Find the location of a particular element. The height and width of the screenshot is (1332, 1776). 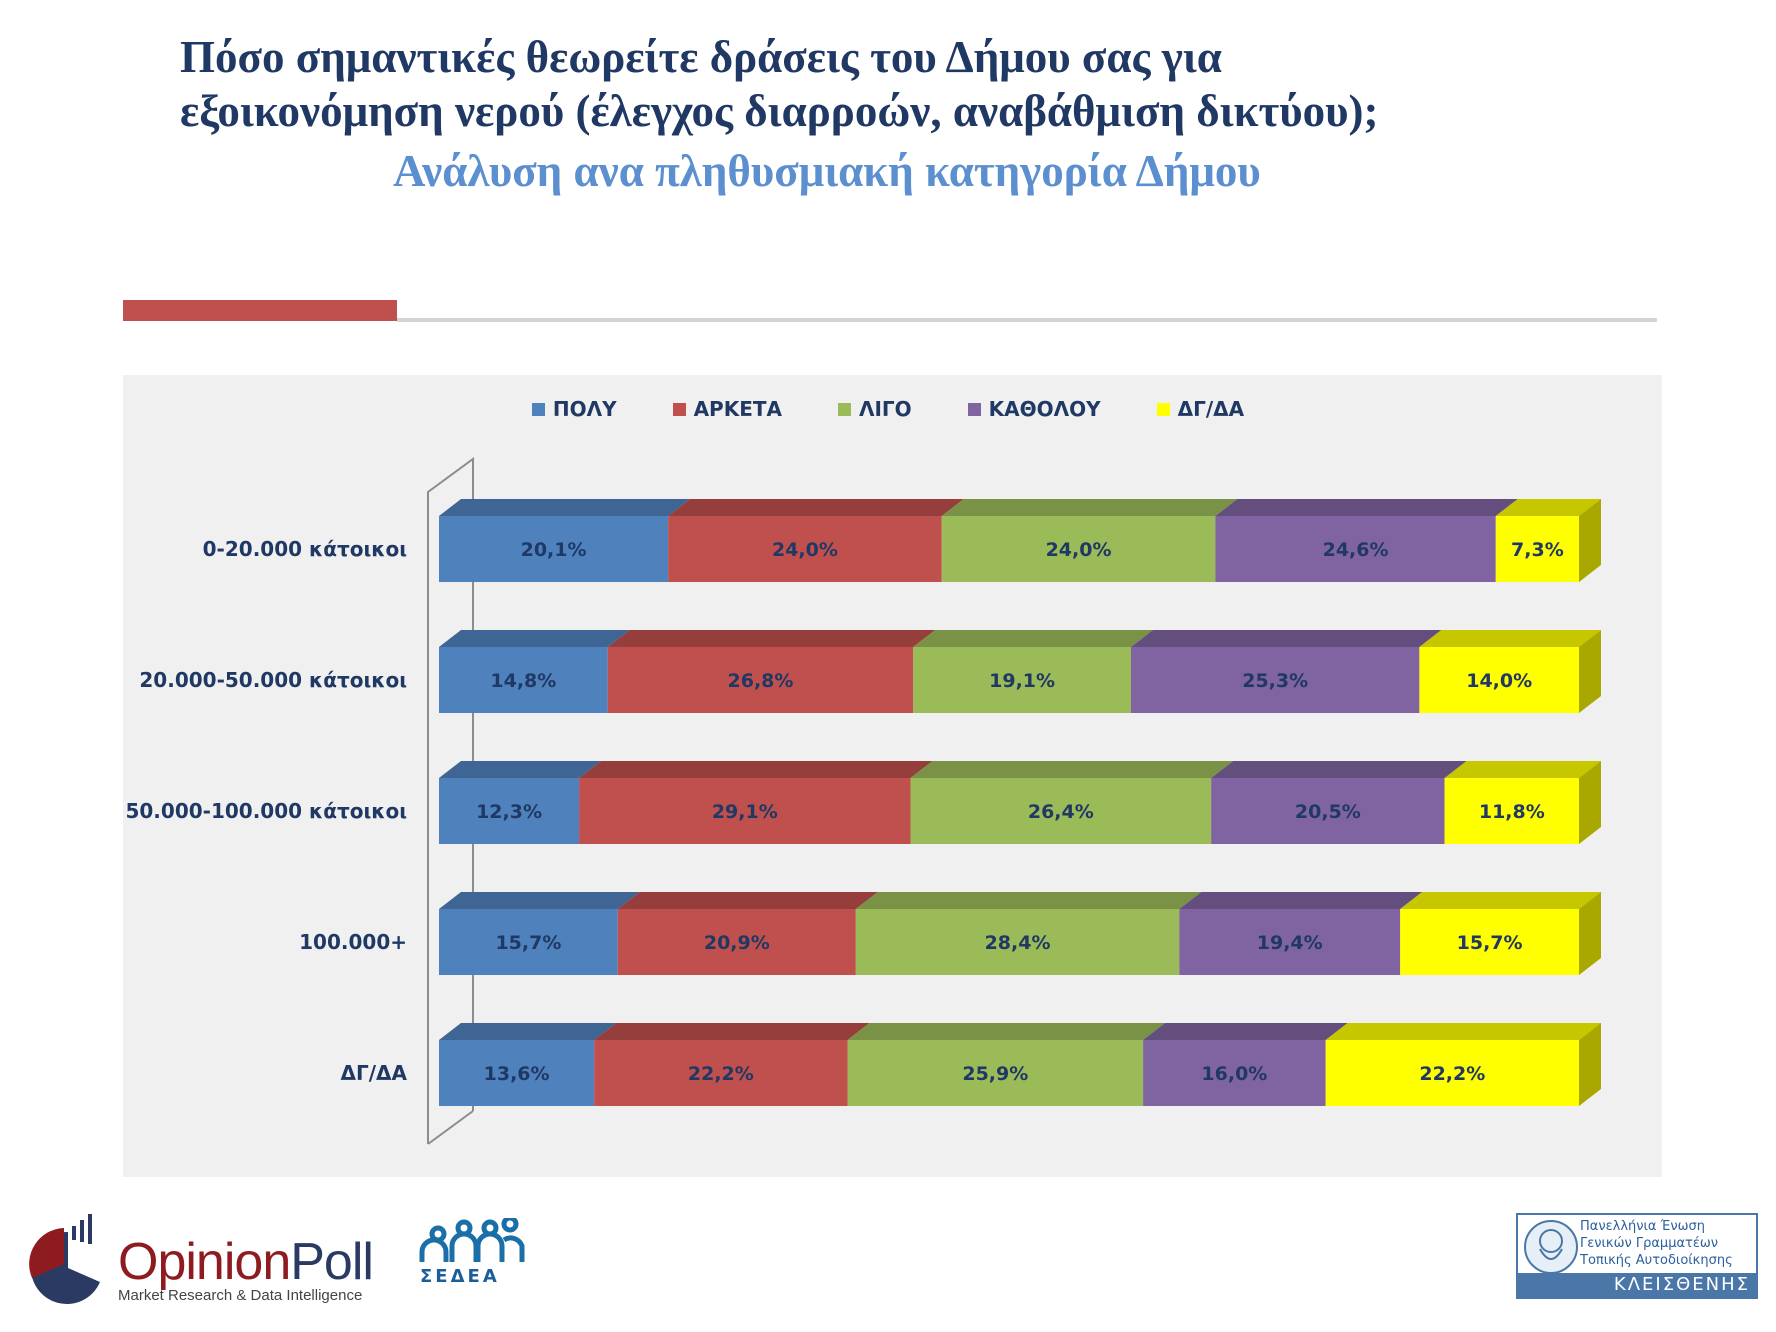

legend-item: ΠΟΛΥ is located at coordinates (574, 409).